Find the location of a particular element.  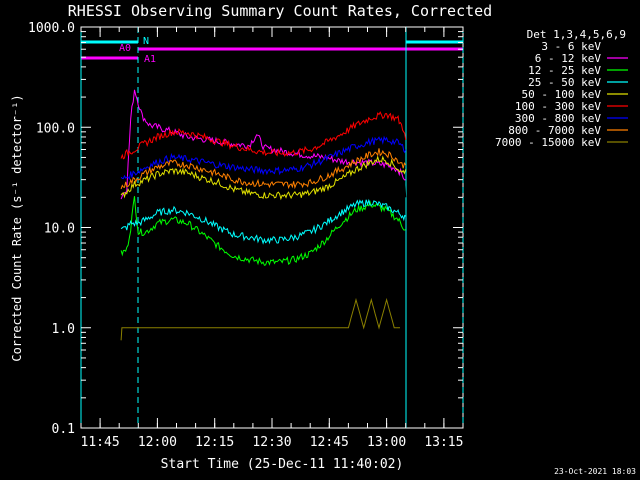

attenuator-label-a0: A0 is located at coordinates (125, 48).